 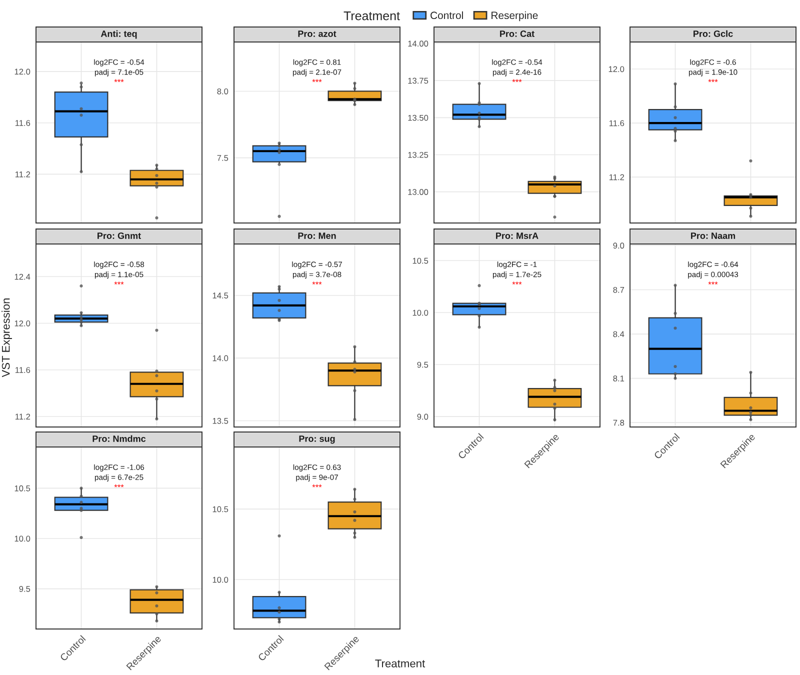 What do you see at coordinates (515, 16) in the screenshot?
I see `legend-label: Reserpine` at bounding box center [515, 16].